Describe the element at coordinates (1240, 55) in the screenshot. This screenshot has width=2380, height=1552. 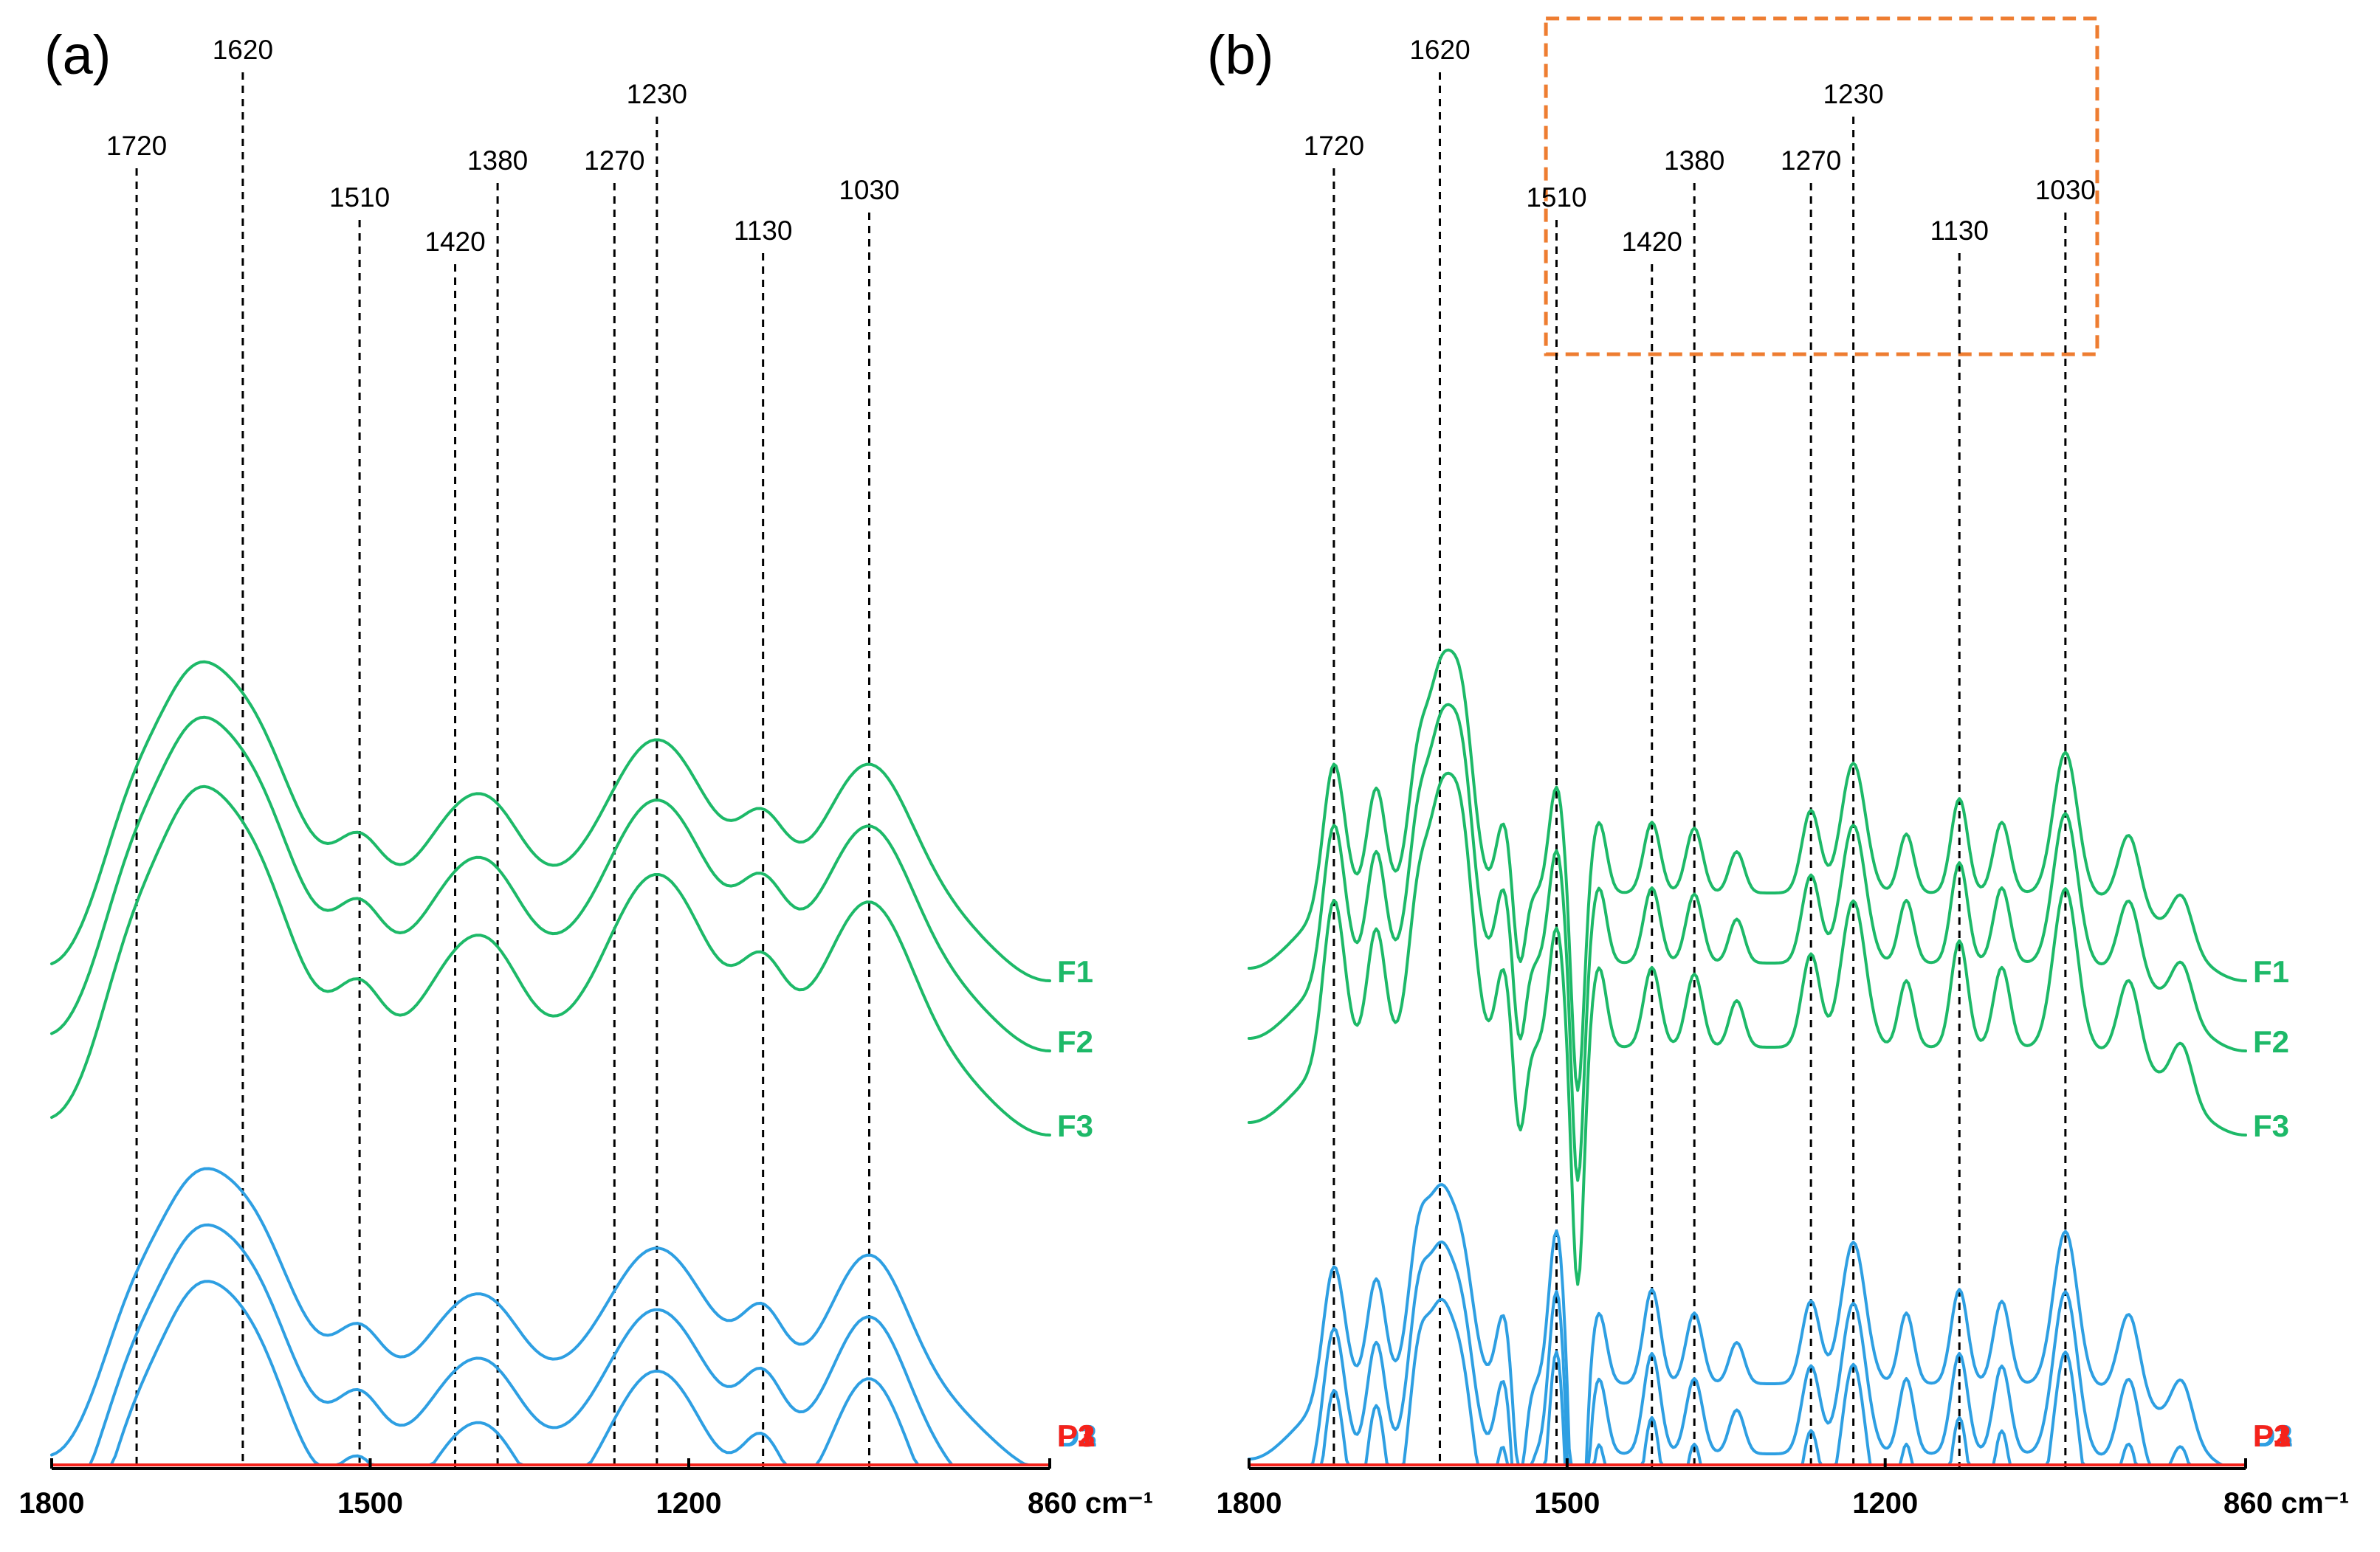
I see `panel-label: (b)` at that location.